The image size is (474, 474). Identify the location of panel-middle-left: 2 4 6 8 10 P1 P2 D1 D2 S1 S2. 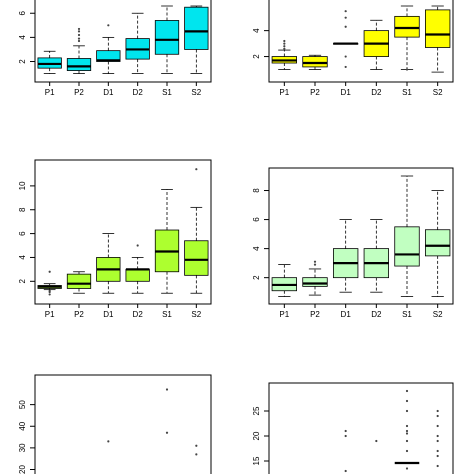
(115, 239).